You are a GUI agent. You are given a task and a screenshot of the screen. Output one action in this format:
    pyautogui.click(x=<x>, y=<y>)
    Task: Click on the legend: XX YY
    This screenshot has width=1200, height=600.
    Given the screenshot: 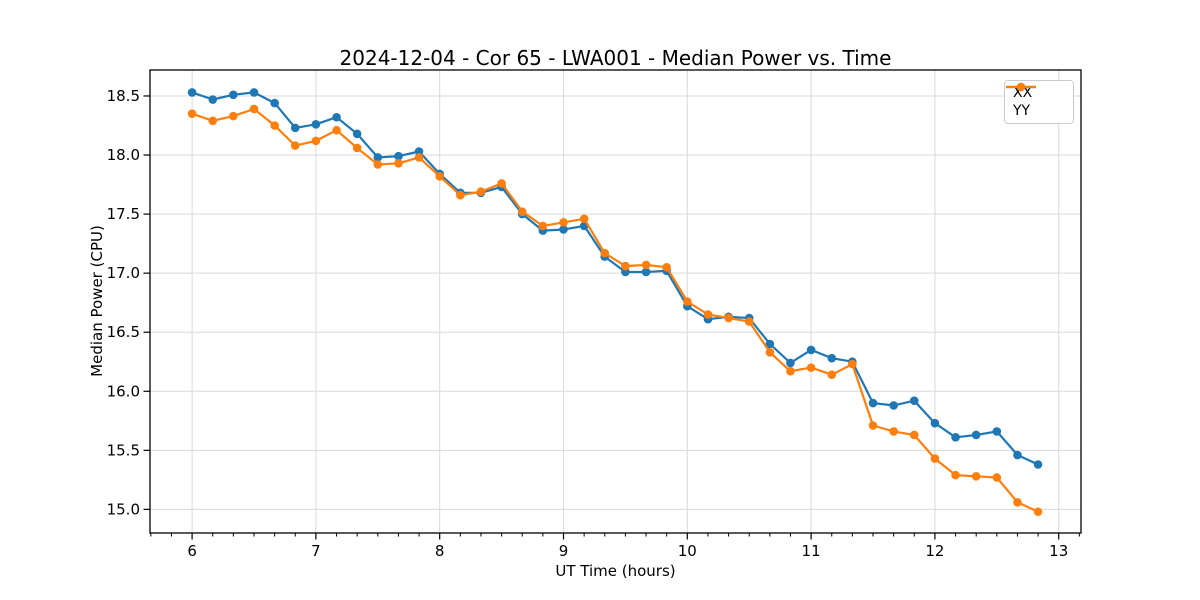 What is the action you would take?
    pyautogui.click(x=1039, y=102)
    